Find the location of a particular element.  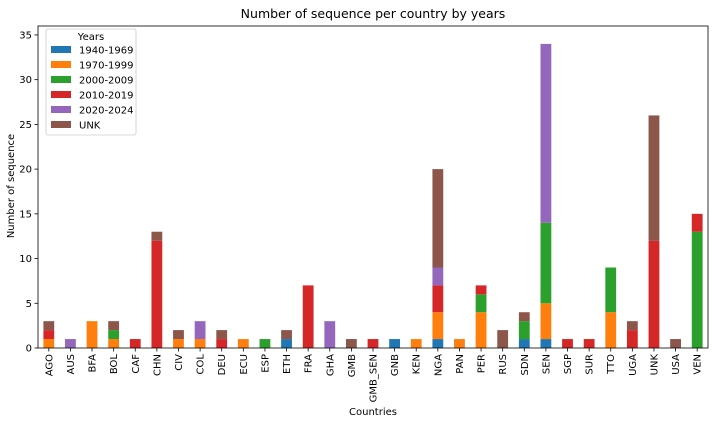

x-axis-label: Countries is located at coordinates (373, 412).